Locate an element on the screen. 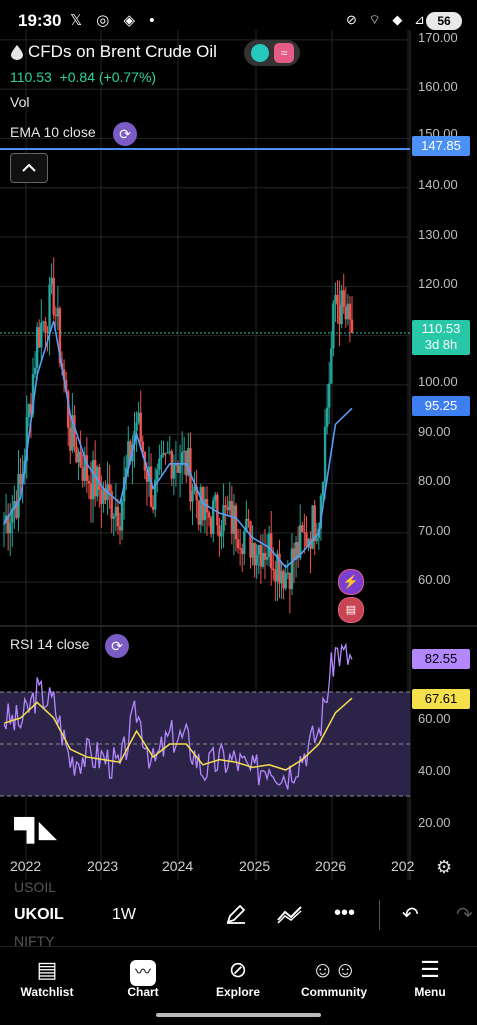  ema-line-price-label: 147.85 is located at coordinates (441, 146).